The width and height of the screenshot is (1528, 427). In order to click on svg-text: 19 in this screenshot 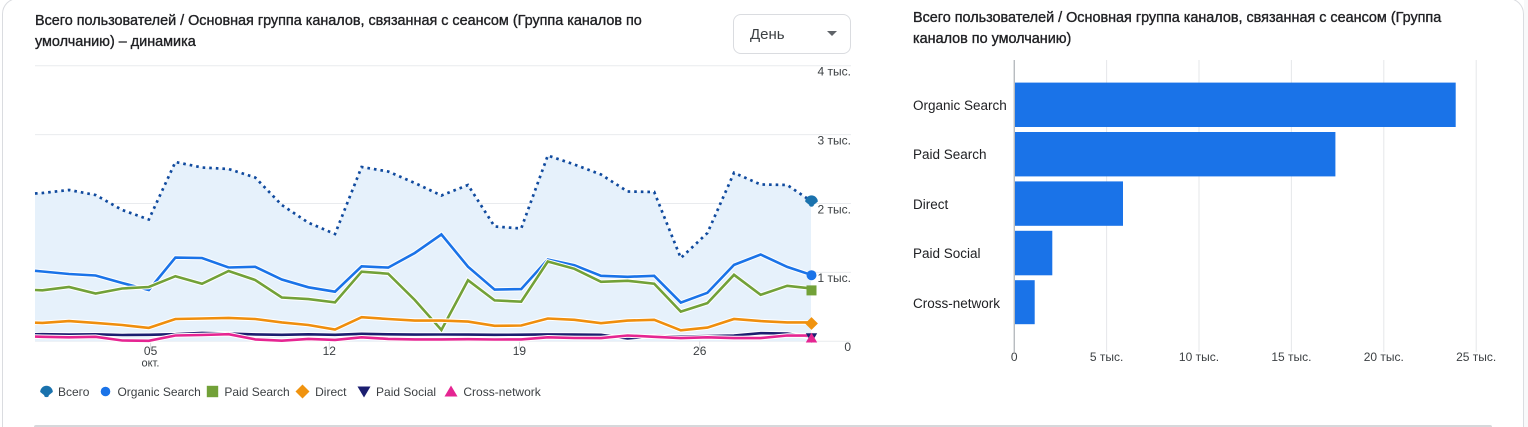, I will do `click(520, 351)`.